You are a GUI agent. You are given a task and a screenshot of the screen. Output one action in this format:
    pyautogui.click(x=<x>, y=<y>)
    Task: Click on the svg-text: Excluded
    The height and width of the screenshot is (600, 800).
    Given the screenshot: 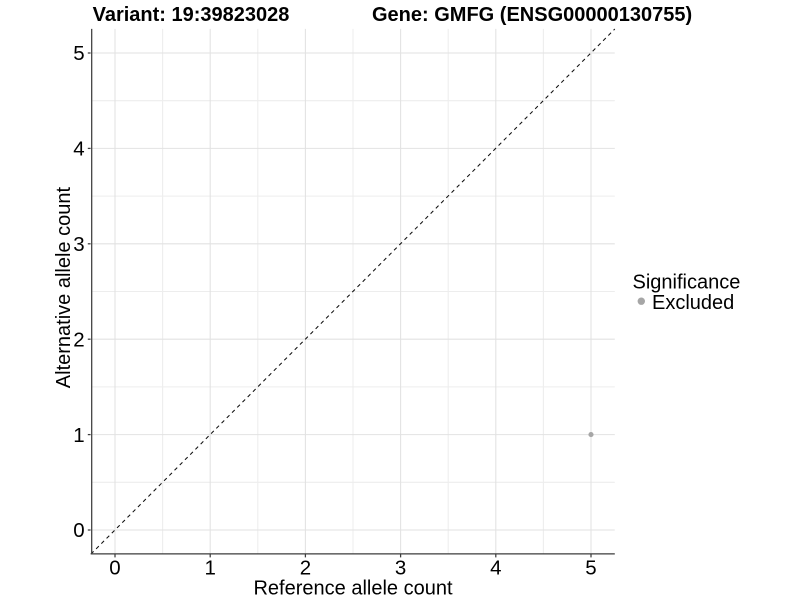 What is the action you would take?
    pyautogui.click(x=693, y=303)
    